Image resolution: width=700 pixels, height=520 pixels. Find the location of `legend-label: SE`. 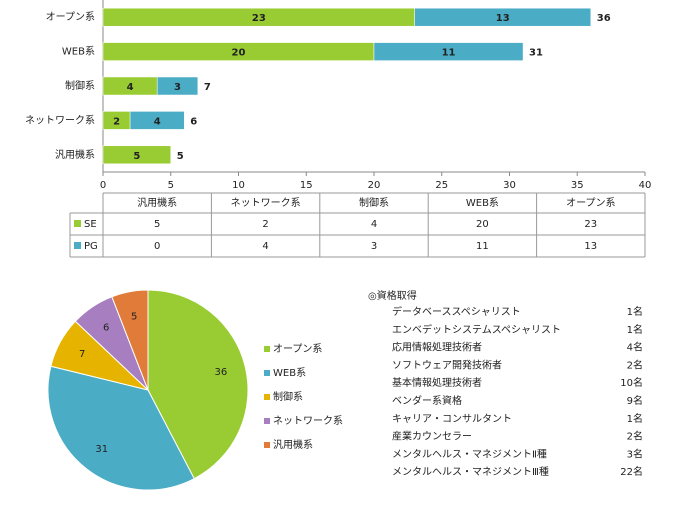

legend-label: SE is located at coordinates (90, 224).